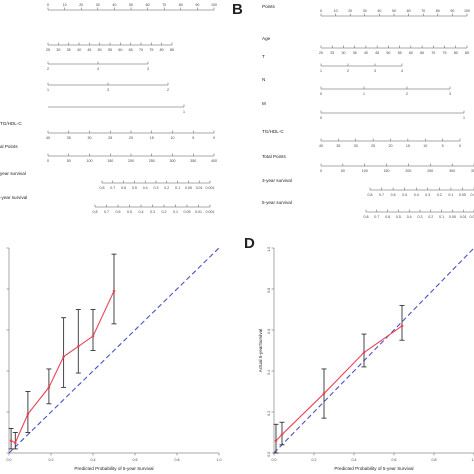  What do you see at coordinates (434, 460) in the screenshot?
I see `calib-right-x-tick-label: 0.8` at bounding box center [434, 460].